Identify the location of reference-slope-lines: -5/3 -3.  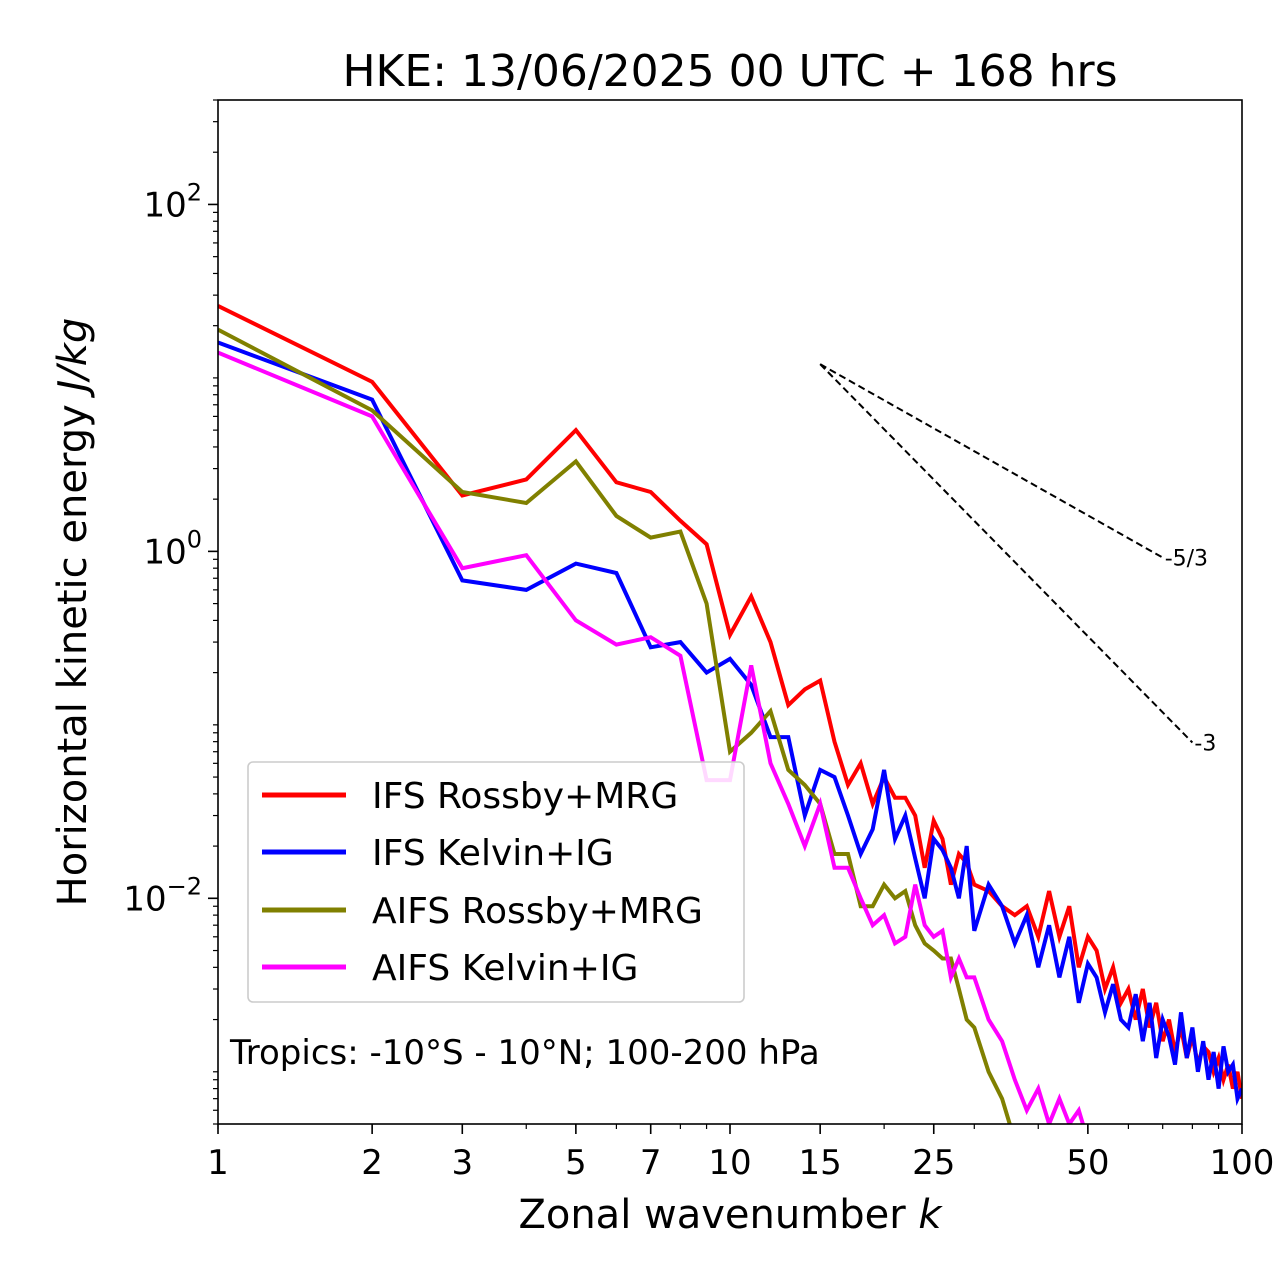
(1017, 560).